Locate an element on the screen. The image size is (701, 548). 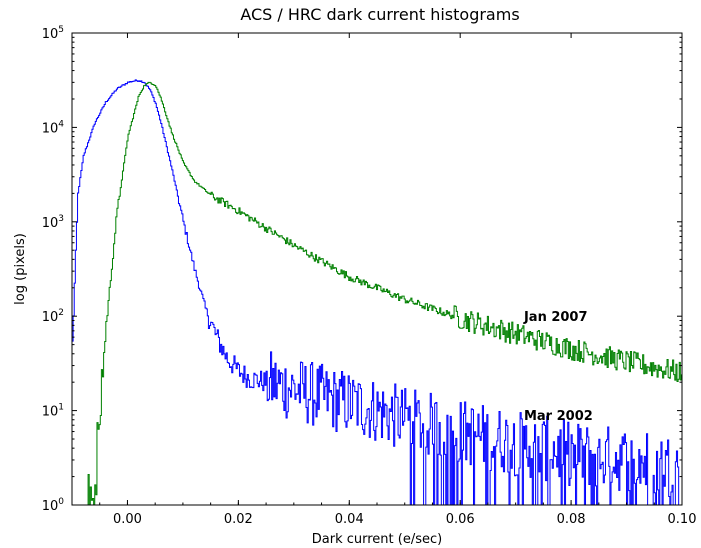
y-tick-label: 10⁴ is located at coordinates (53, 127).